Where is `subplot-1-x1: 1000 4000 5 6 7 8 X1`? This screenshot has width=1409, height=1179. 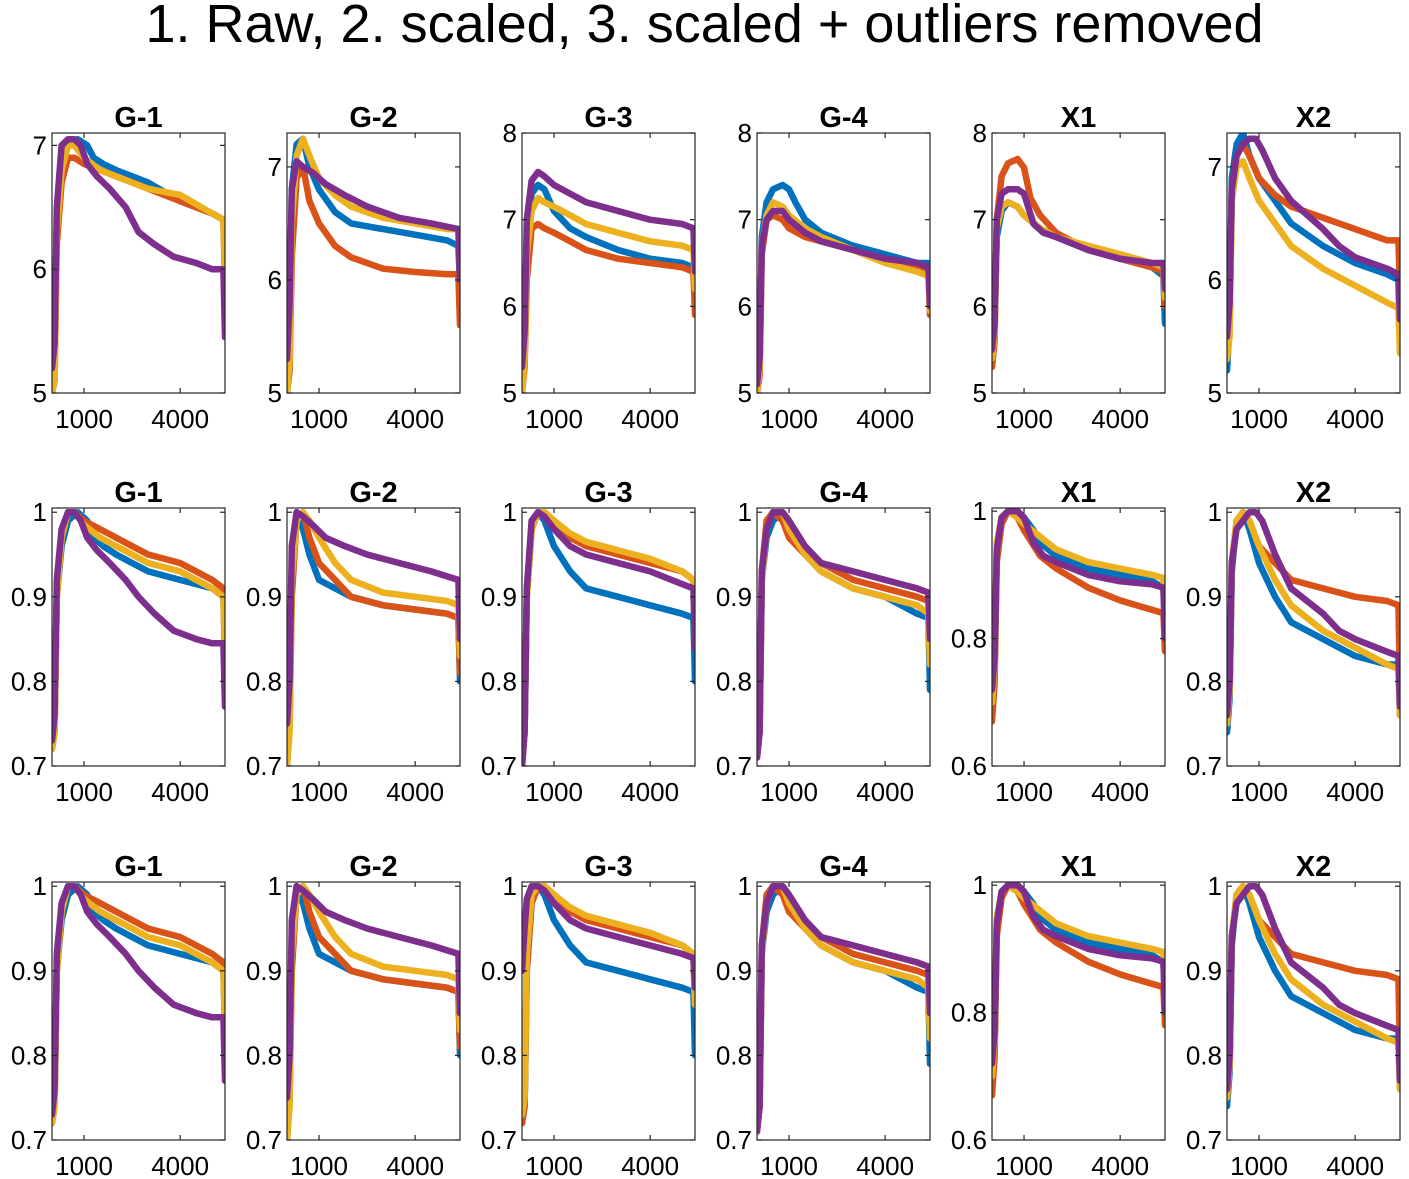 subplot-1-x1: 1000 4000 5 6 7 8 X1 is located at coordinates (1069, 268).